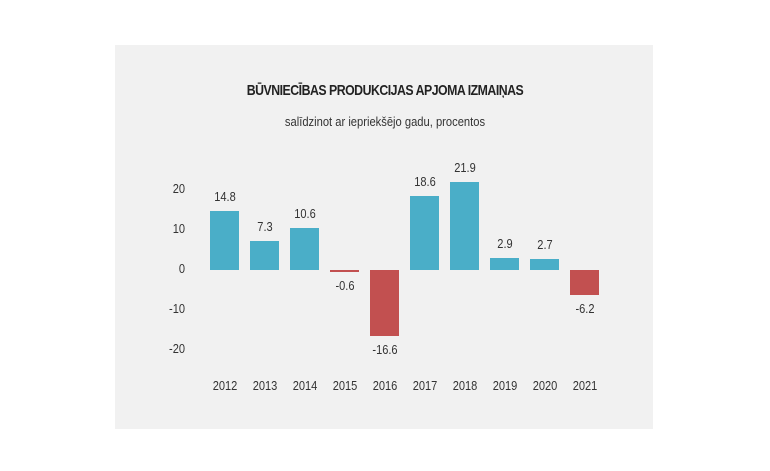 The width and height of the screenshot is (770, 471). What do you see at coordinates (264, 226) in the screenshot?
I see `value-label: 7.3` at bounding box center [264, 226].